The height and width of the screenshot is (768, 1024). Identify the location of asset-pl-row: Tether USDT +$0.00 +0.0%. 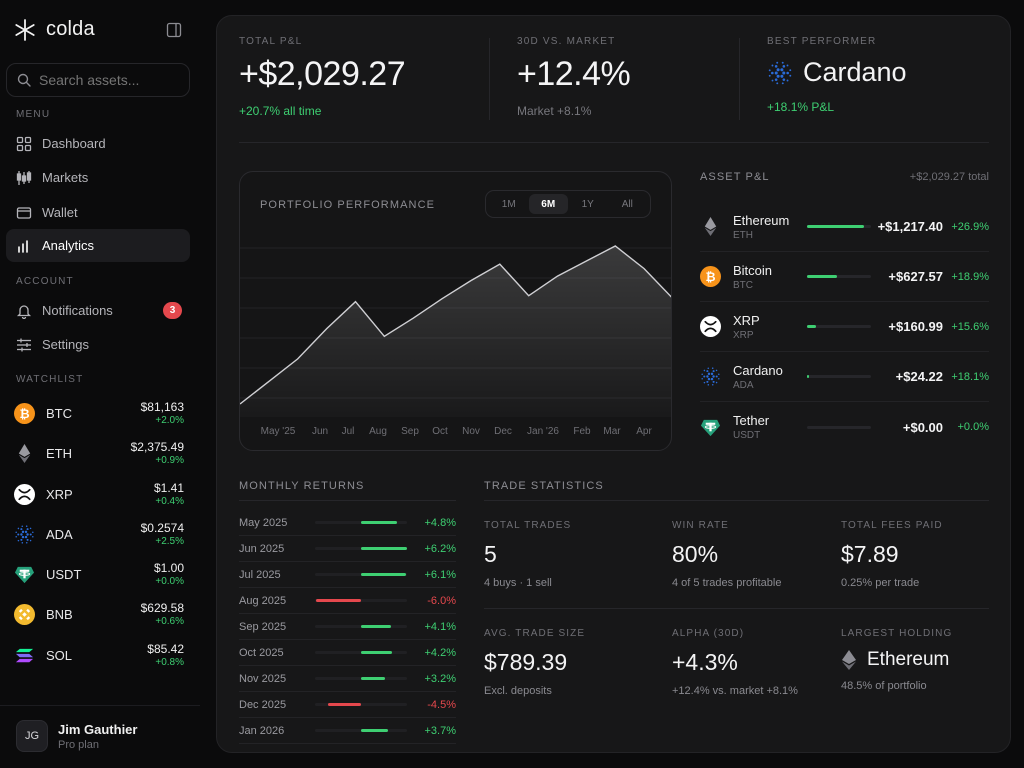
(844, 427).